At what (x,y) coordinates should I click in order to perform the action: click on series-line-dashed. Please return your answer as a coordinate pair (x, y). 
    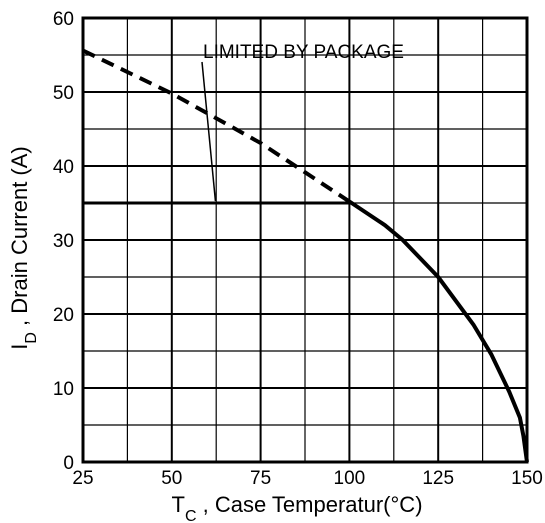
    Looking at the image, I should click on (216, 126).